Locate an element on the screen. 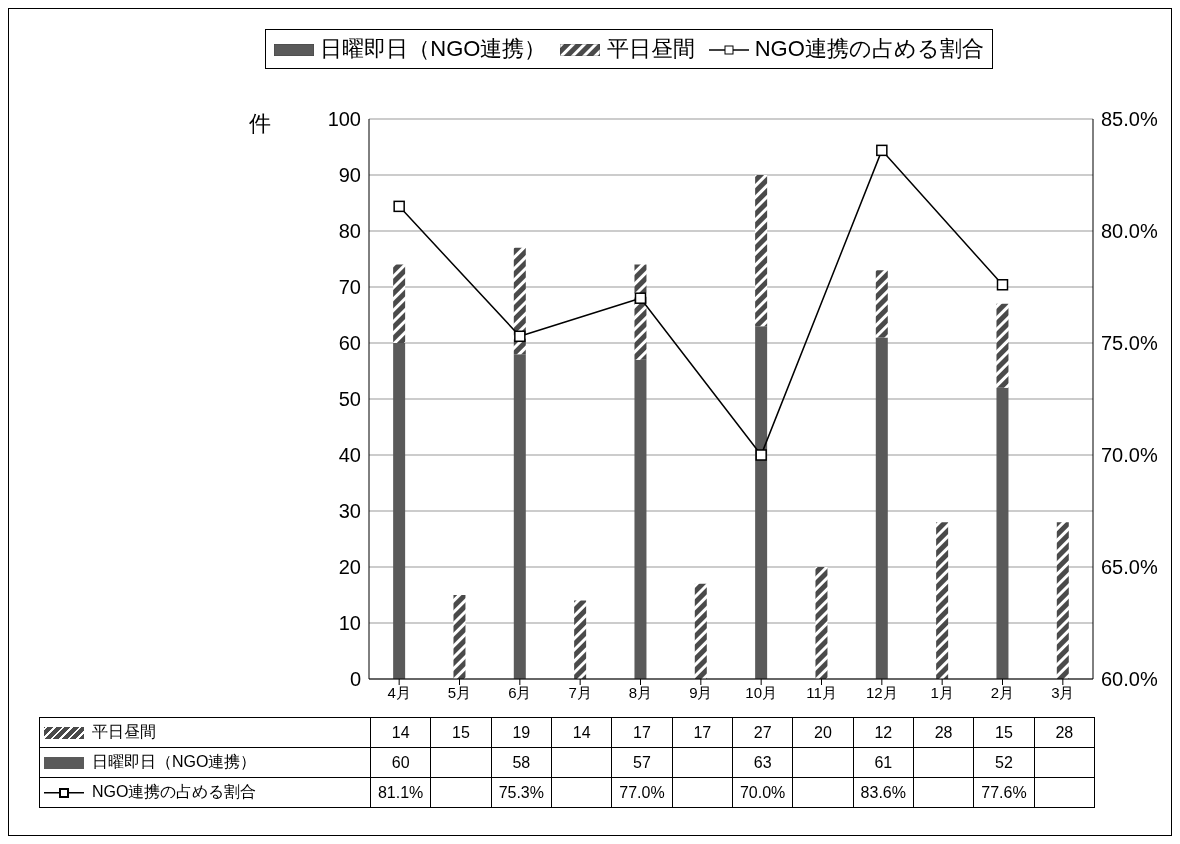 Image resolution: width=1180 pixels, height=844 pixels. x-tick-label: 11月 is located at coordinates (821, 692).